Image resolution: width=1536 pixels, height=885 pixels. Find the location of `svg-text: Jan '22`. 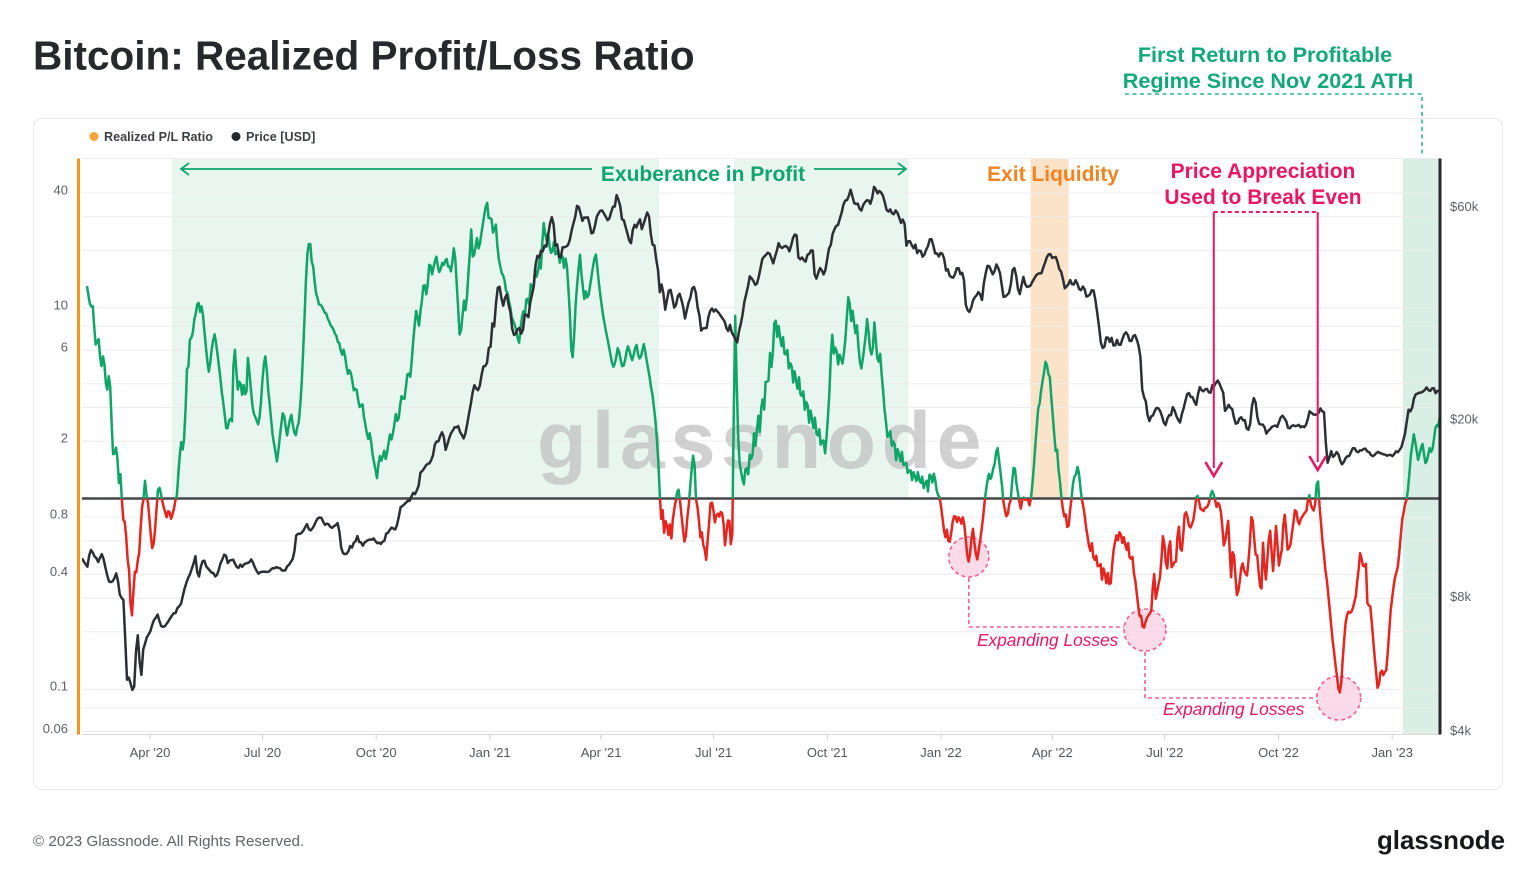

svg-text: Jan '22 is located at coordinates (941, 752).